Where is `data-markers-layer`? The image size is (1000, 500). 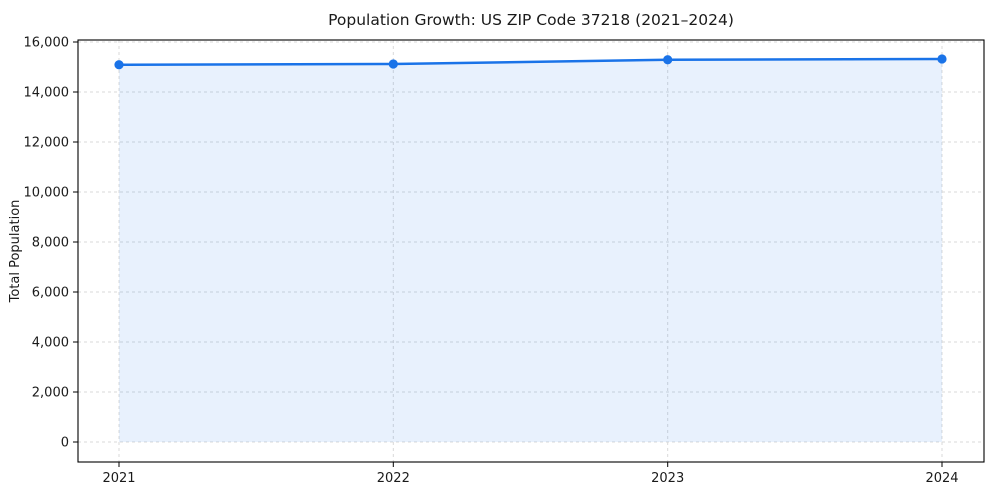 data-markers-layer is located at coordinates (530, 62).